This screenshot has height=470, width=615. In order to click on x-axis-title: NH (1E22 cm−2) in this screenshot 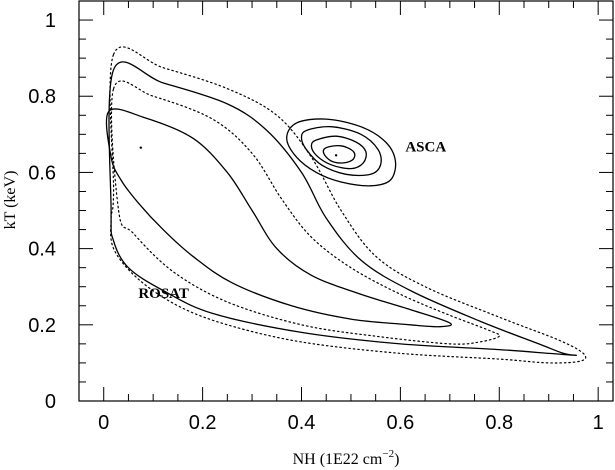, I will do `click(346, 458)`.